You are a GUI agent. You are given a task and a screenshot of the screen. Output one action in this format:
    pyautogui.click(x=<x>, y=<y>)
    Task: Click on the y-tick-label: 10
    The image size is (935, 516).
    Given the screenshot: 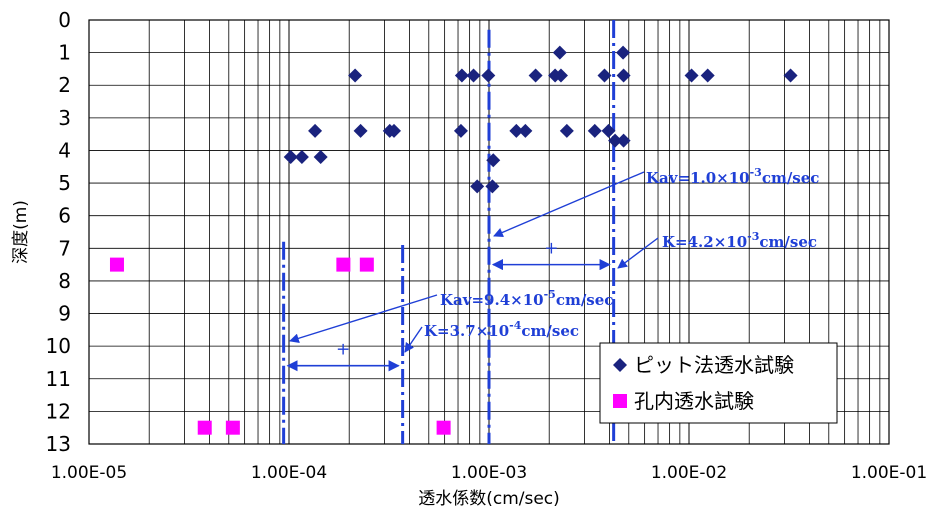 What is the action you would take?
    pyautogui.click(x=58, y=346)
    